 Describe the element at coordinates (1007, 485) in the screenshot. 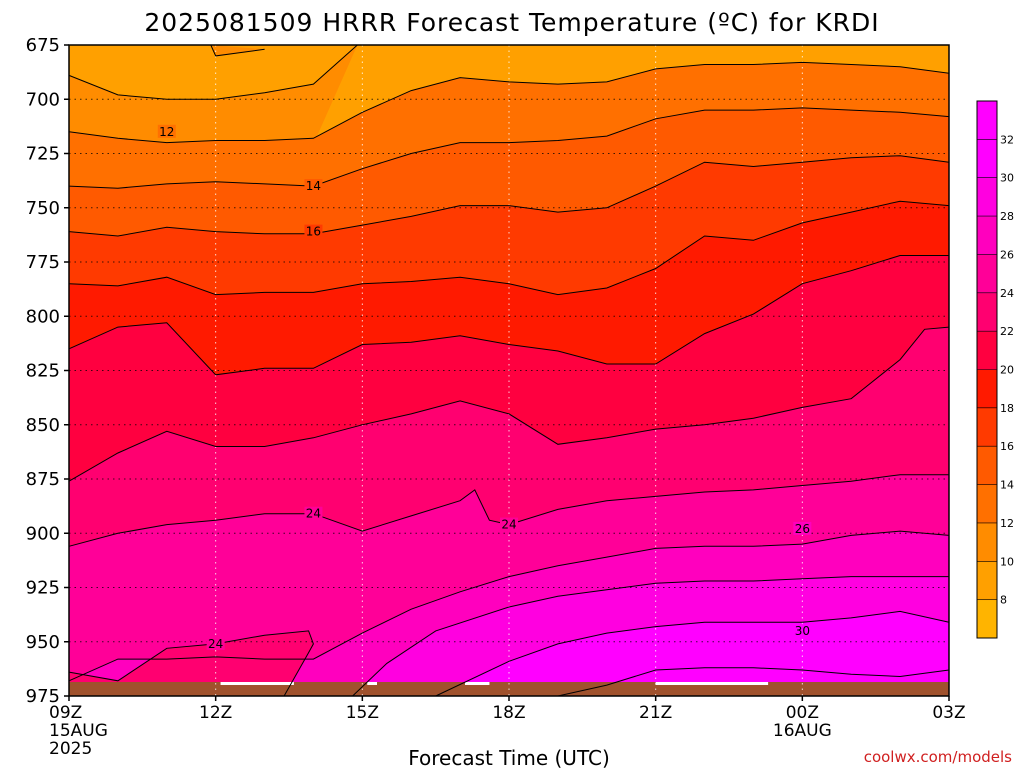

I see `colorbar-tick-label: 14` at that location.